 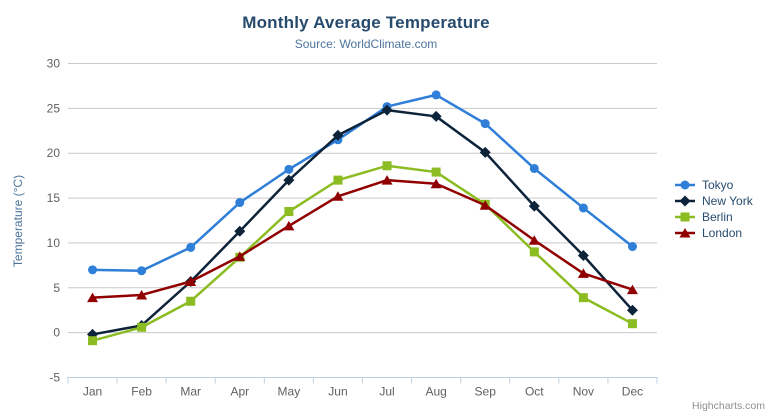 What do you see at coordinates (239, 392) in the screenshot?
I see `x-axis-tick-label: Apr` at bounding box center [239, 392].